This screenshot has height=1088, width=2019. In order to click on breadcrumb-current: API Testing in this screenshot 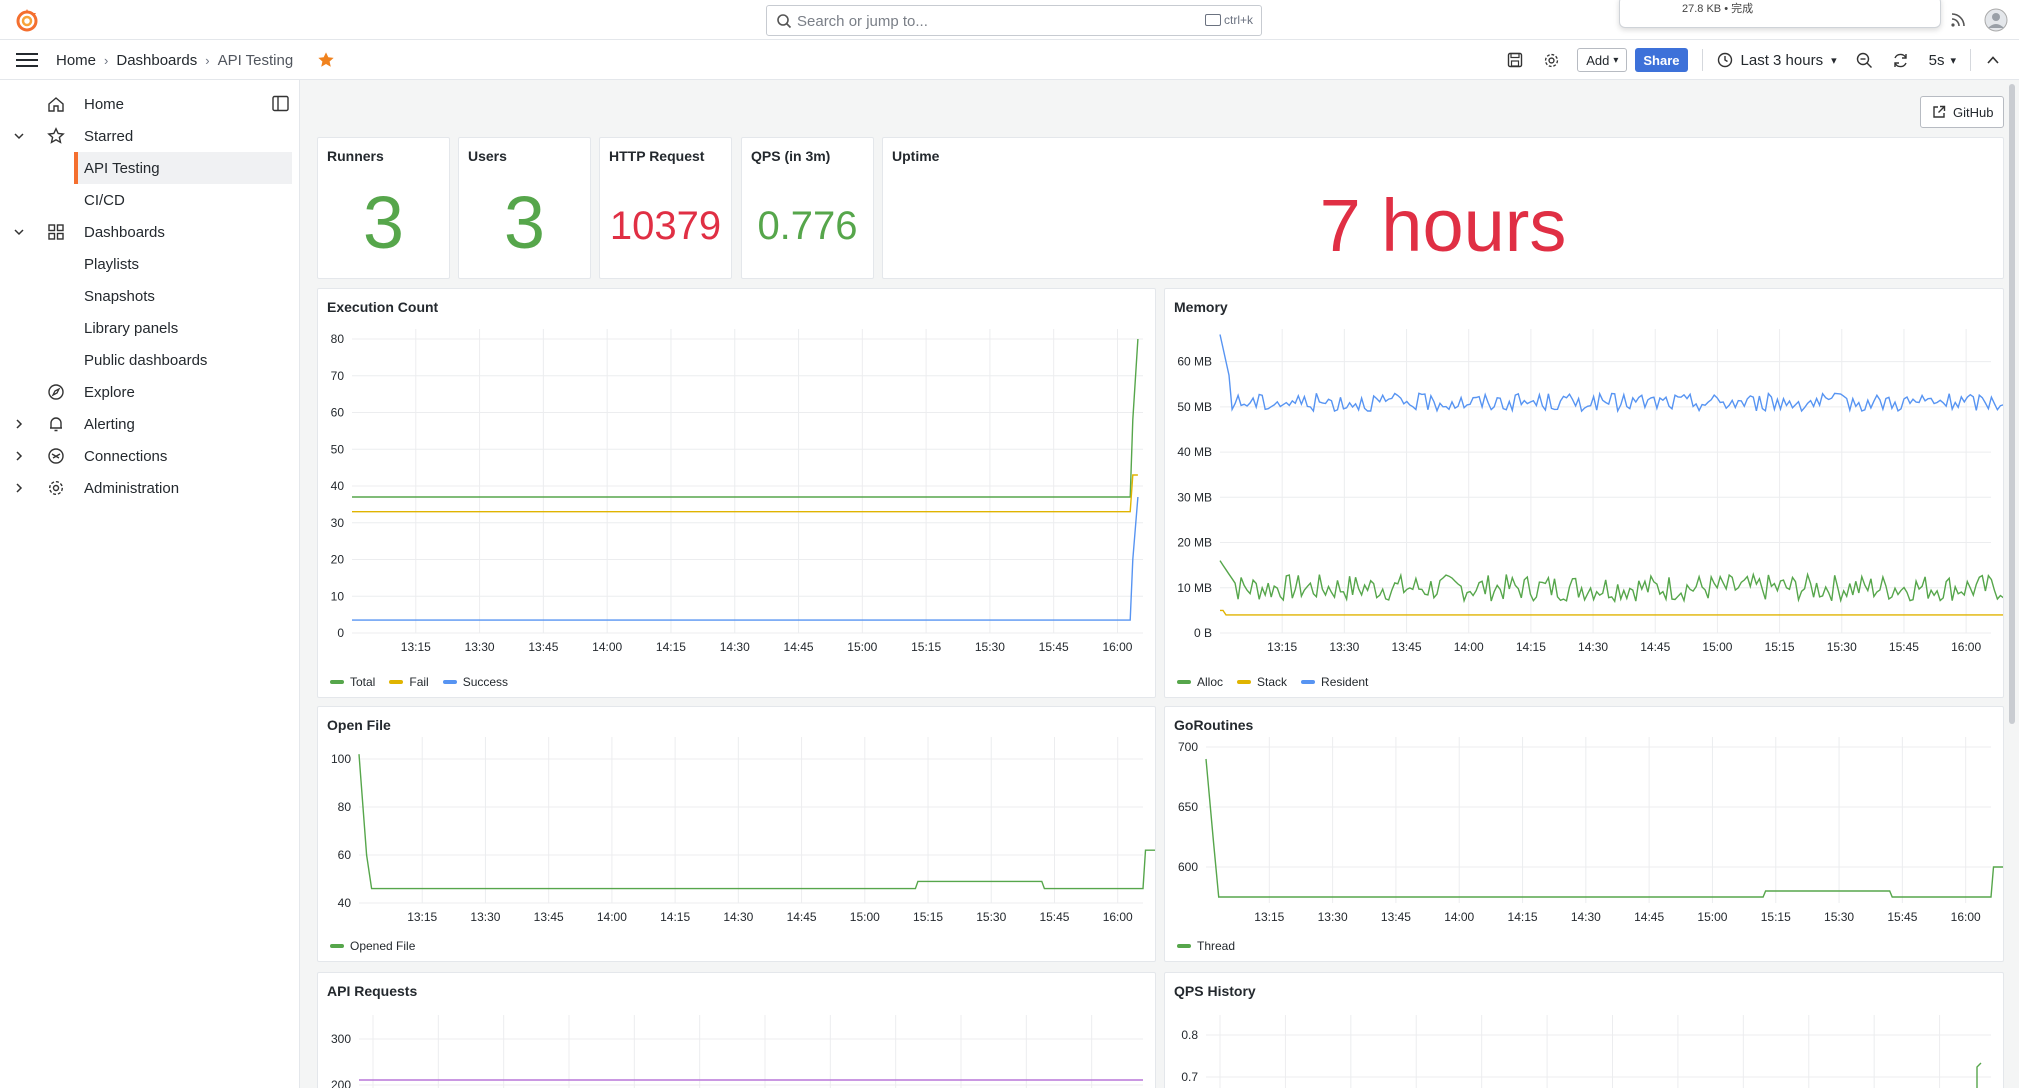, I will do `click(255, 60)`.